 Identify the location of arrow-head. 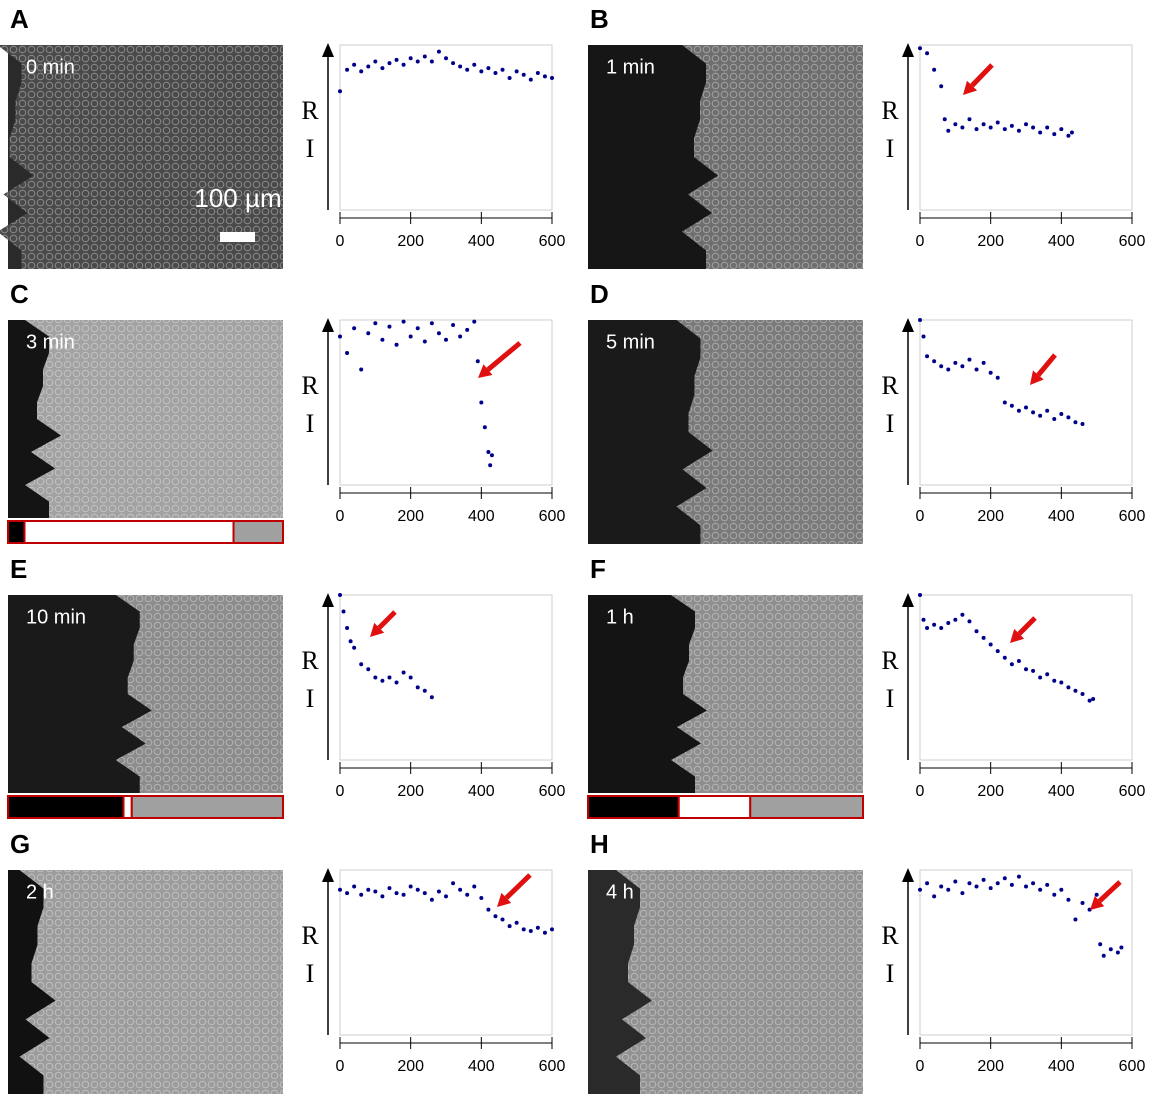
(1037, 377).